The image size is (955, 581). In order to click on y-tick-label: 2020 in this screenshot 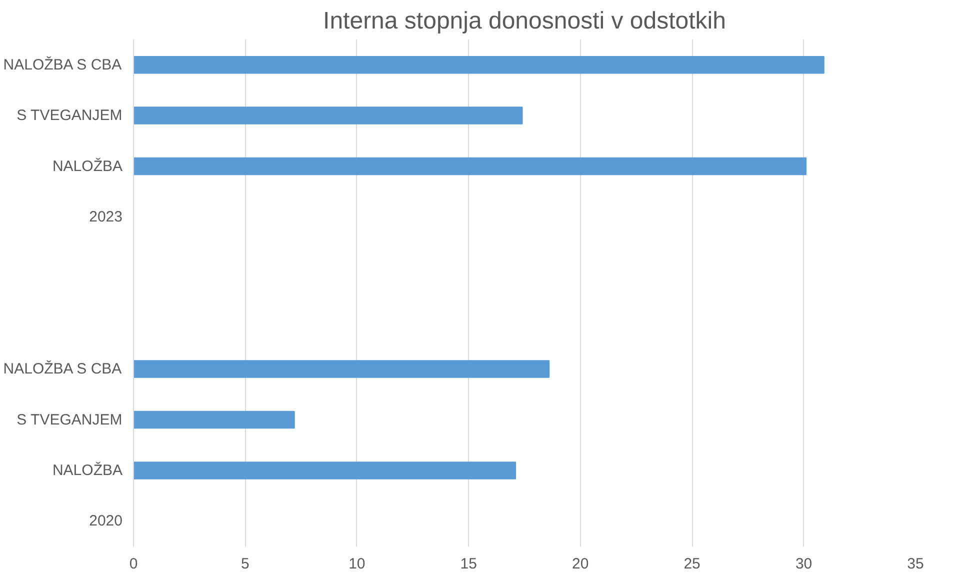, I will do `click(106, 521)`.